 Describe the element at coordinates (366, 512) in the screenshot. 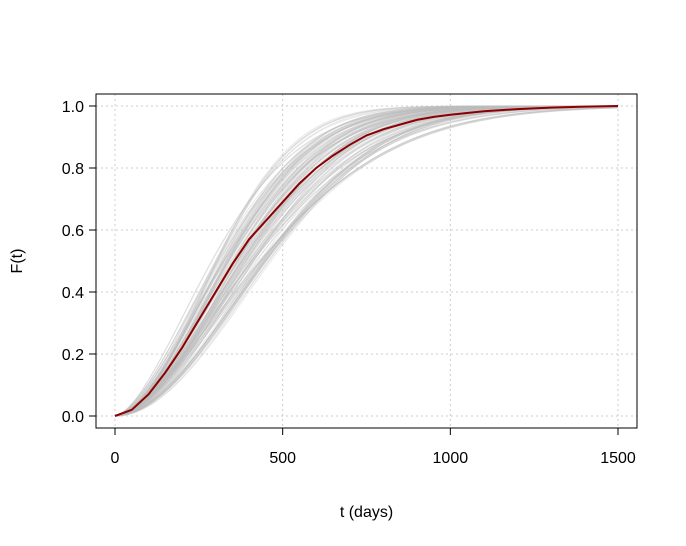

I see `x-axis-title: t (days)` at that location.